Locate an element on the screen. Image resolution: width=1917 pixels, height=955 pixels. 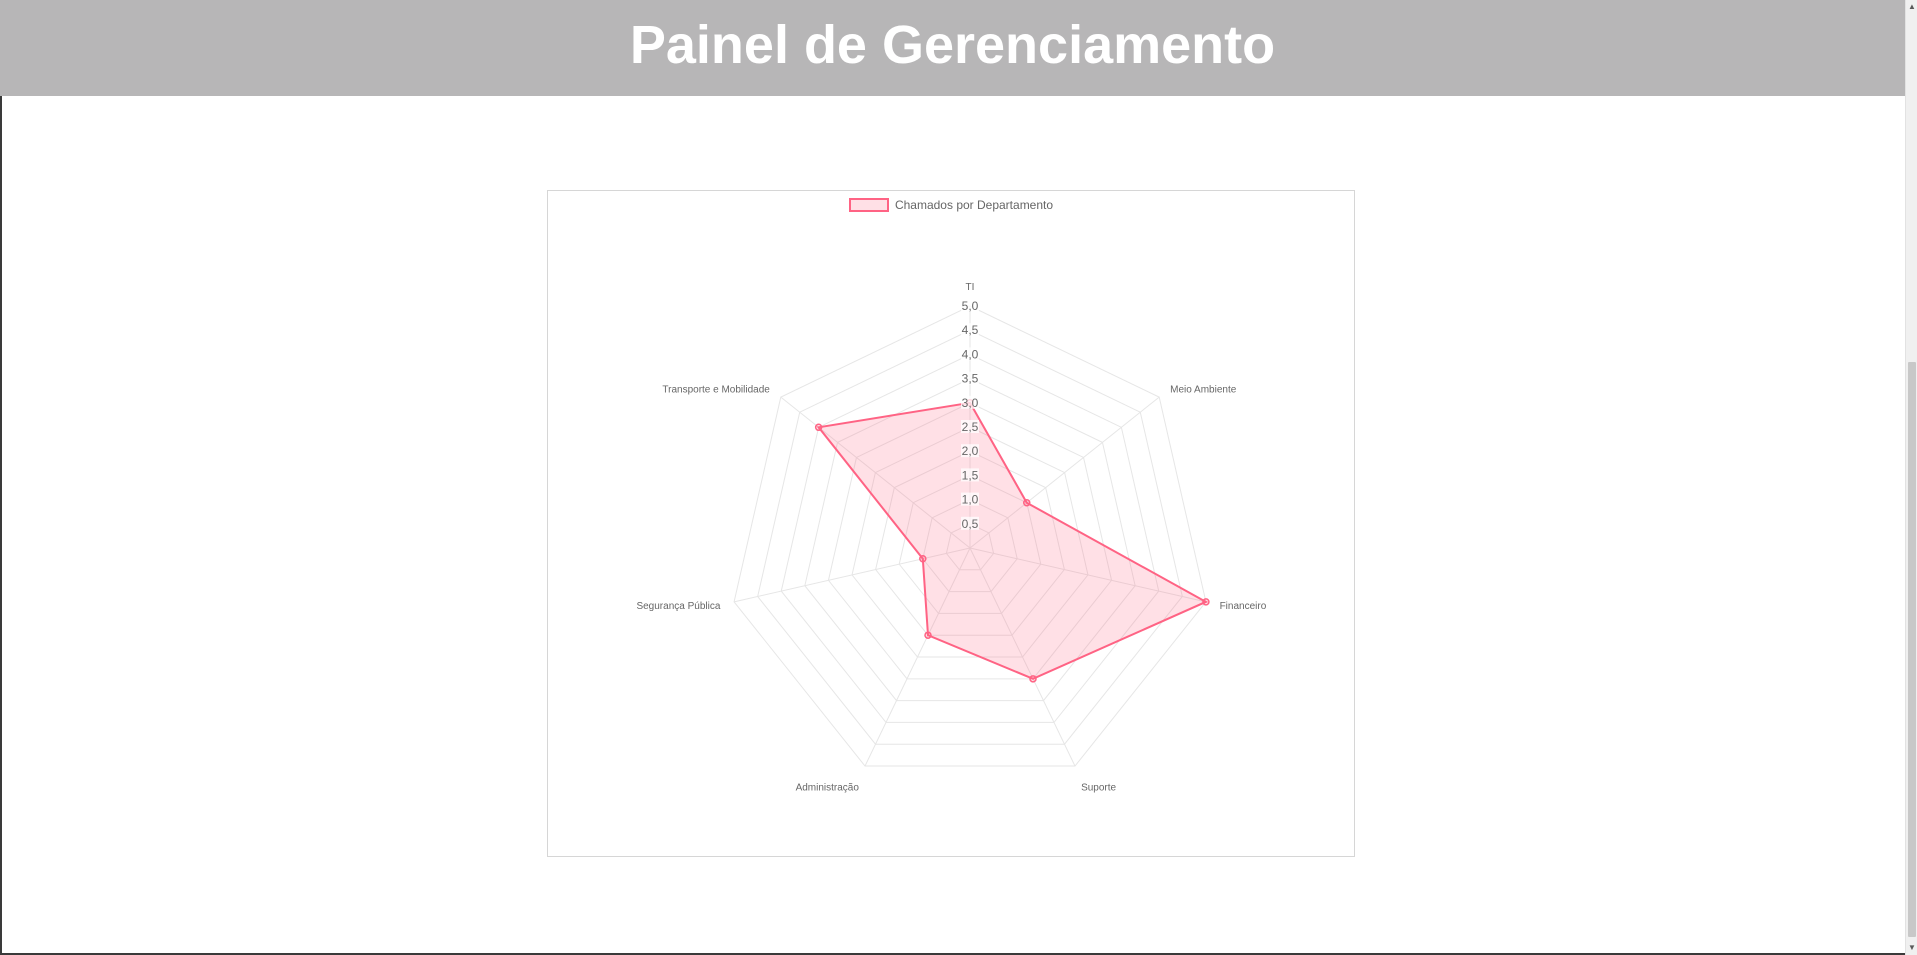
tick-label: 1,0 is located at coordinates (970, 500).